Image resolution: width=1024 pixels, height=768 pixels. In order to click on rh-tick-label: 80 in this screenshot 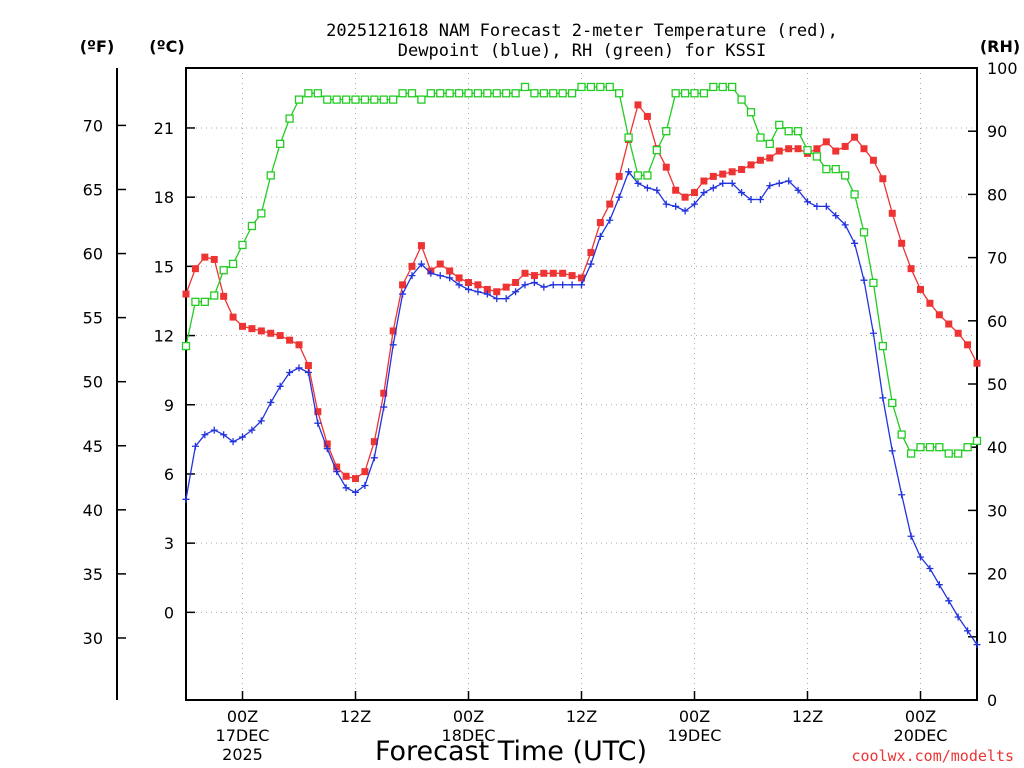, I will do `click(997, 194)`.